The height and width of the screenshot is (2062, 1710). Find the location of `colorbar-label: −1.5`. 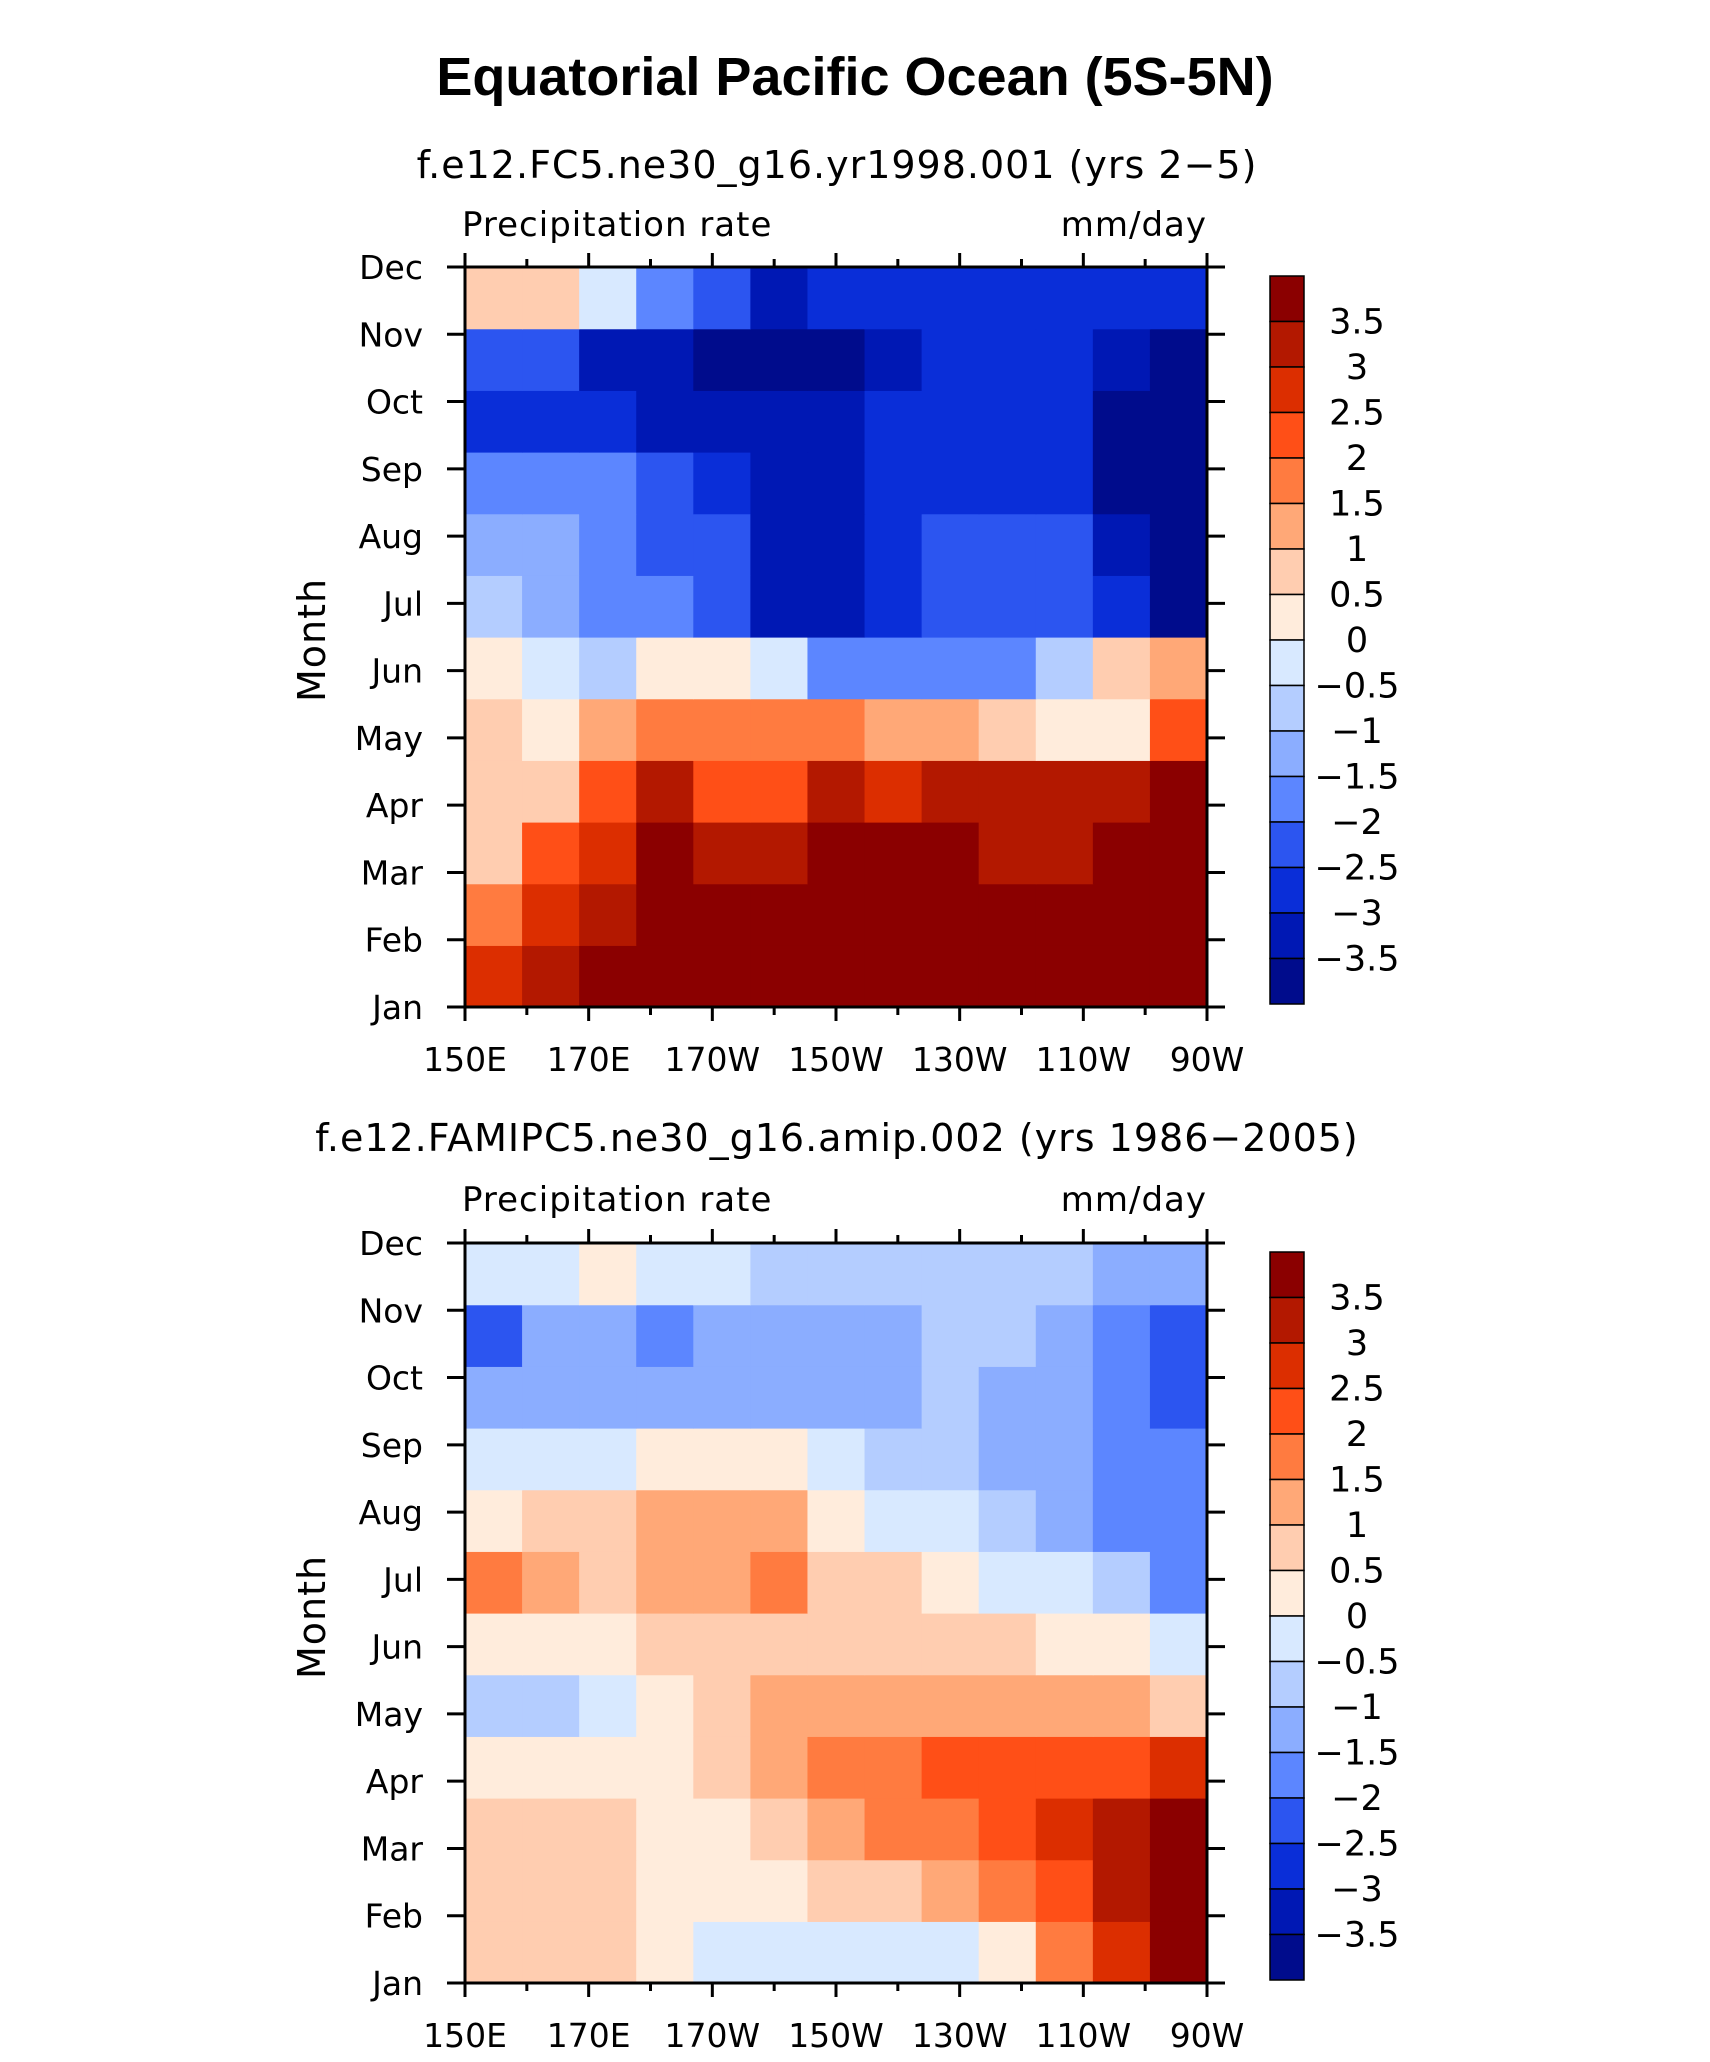

colorbar-label: −1.5 is located at coordinates (1357, 778).